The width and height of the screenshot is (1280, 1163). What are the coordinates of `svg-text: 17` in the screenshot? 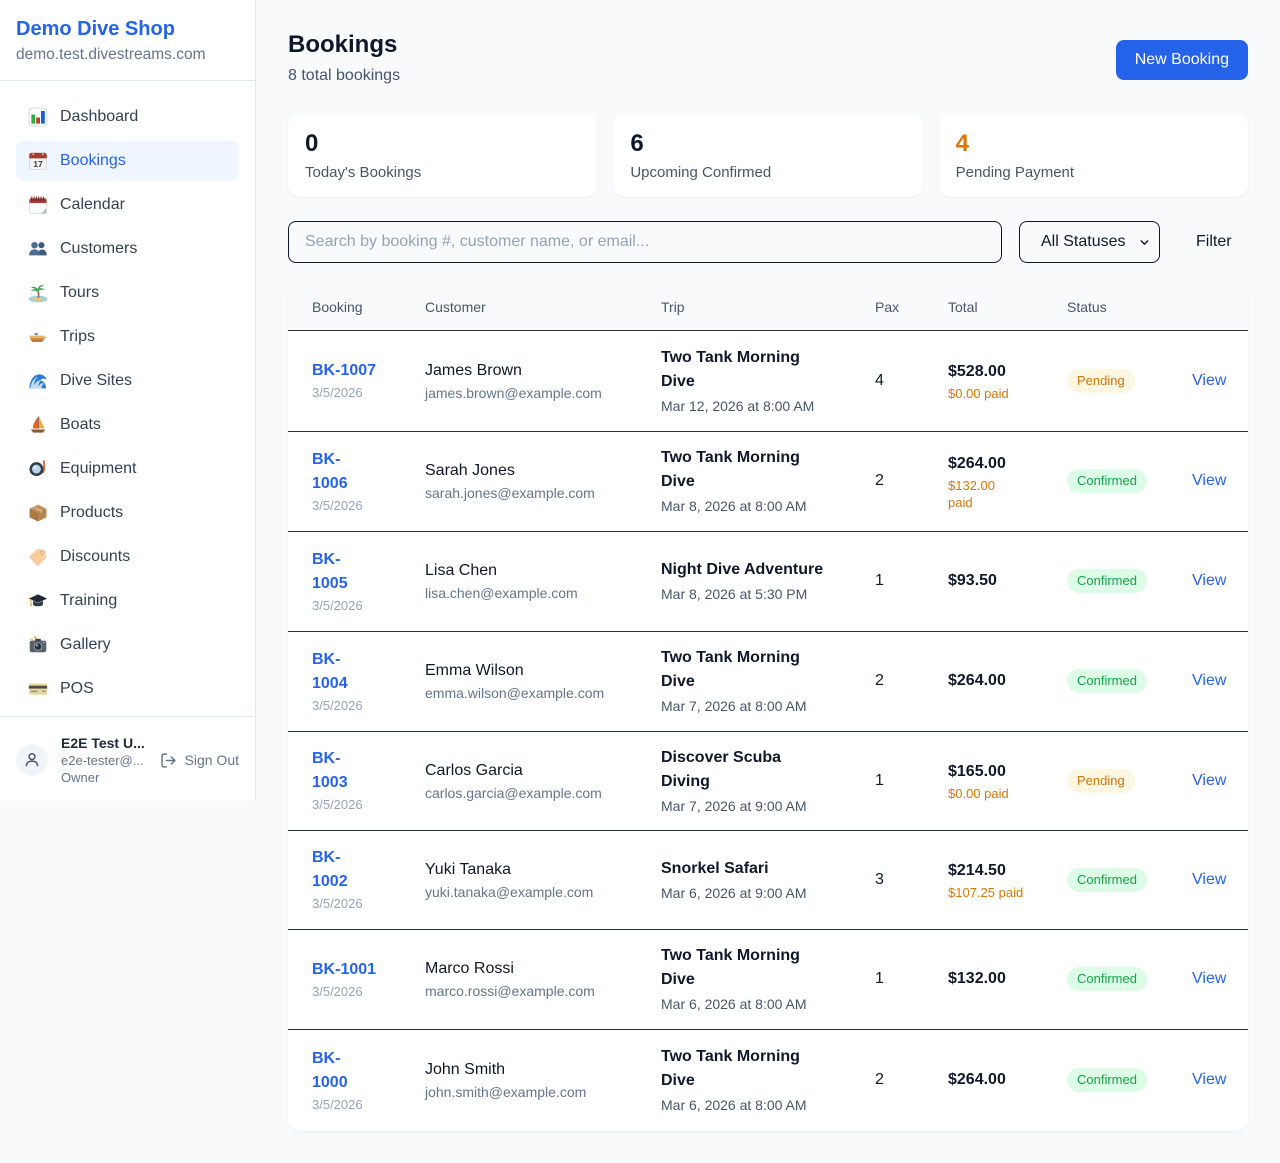 It's located at (38, 164).